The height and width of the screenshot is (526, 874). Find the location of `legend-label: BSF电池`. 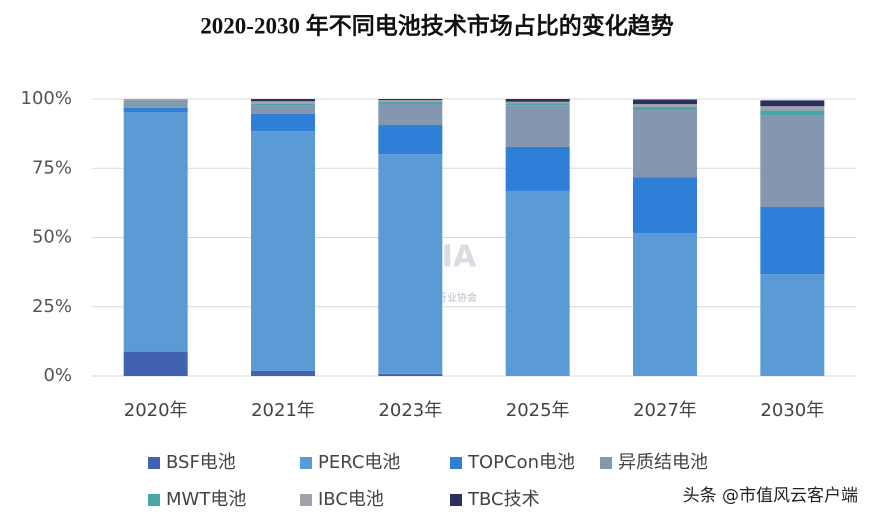

legend-label: BSF电池 is located at coordinates (201, 462).